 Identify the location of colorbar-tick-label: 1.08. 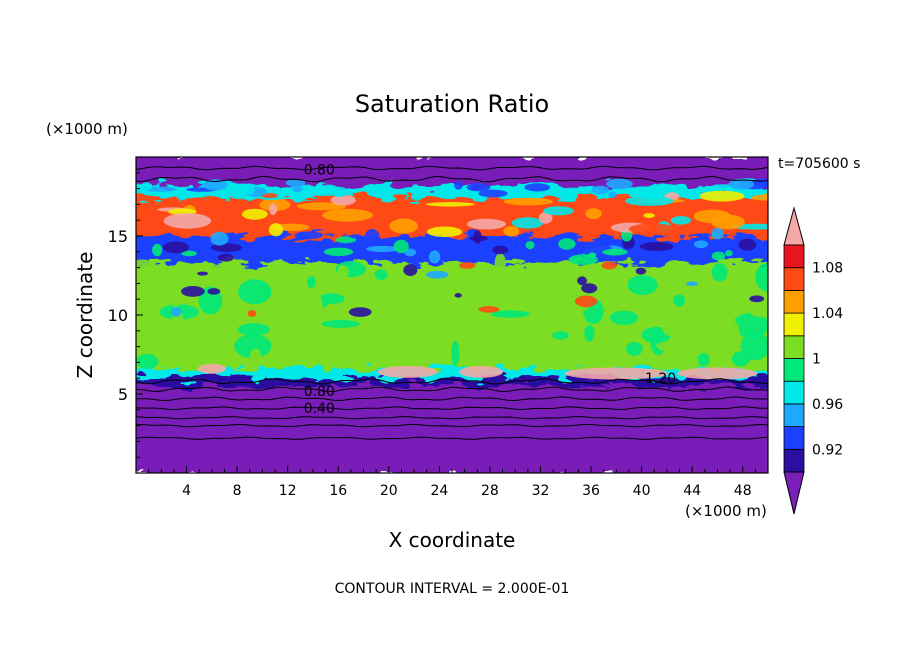
(827, 269).